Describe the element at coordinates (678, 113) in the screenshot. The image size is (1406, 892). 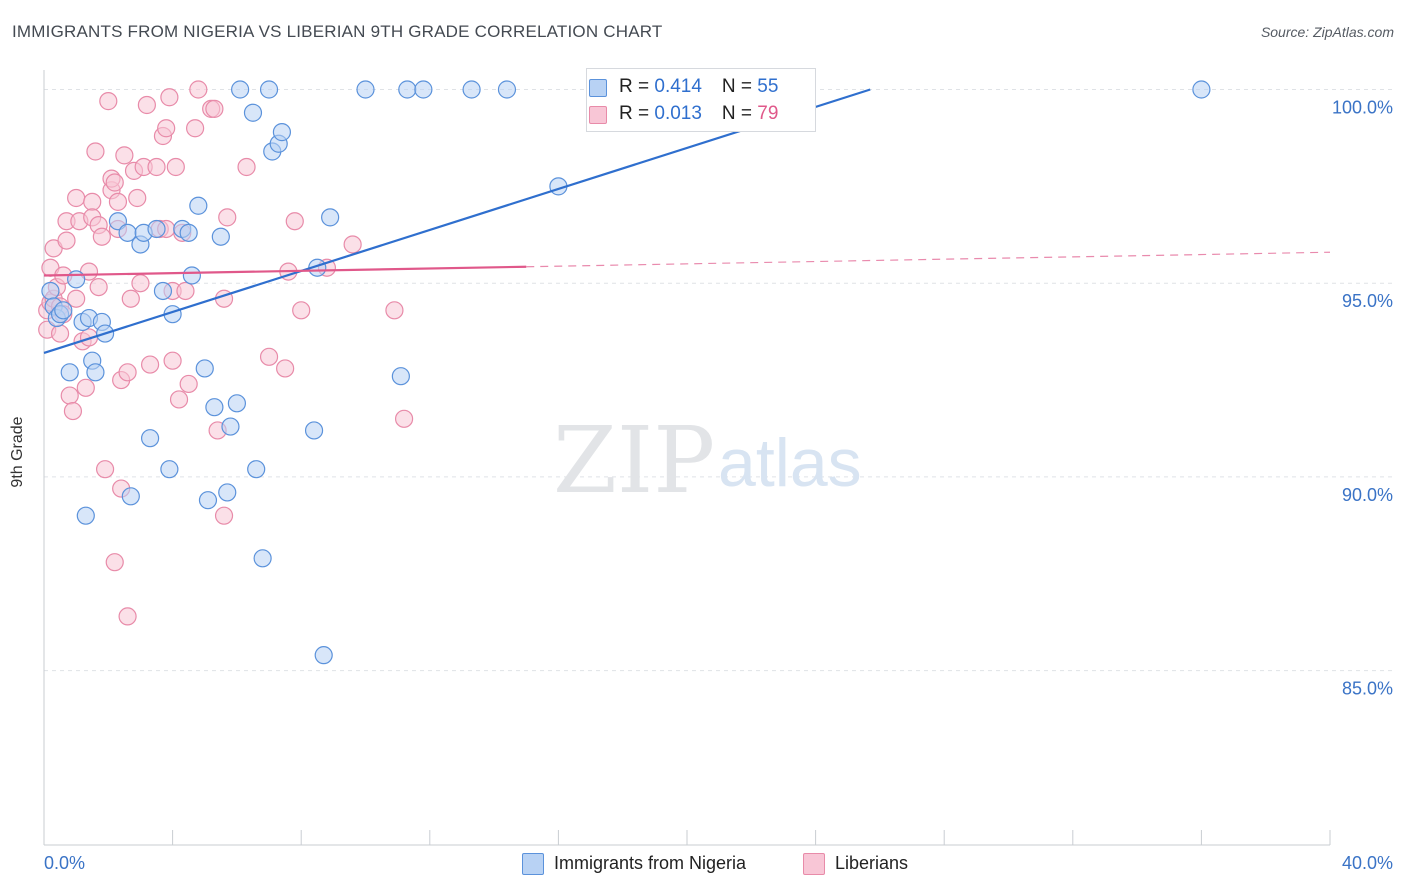
I see `legend-r-value: 0.013` at that location.